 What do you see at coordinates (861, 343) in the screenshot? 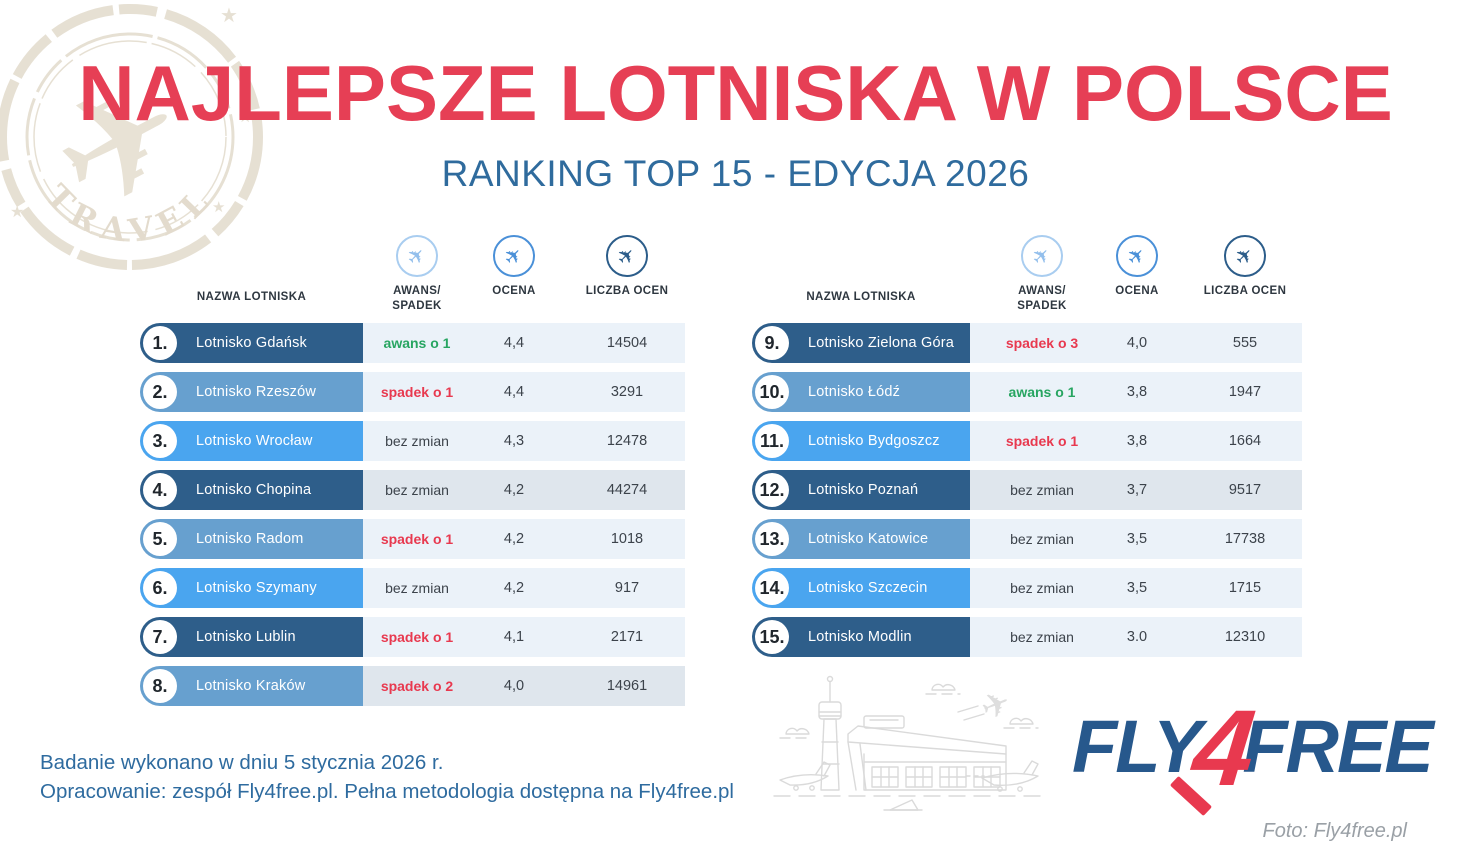
I see `row-pill: 9. Lotnisko Zielona Góra` at bounding box center [861, 343].